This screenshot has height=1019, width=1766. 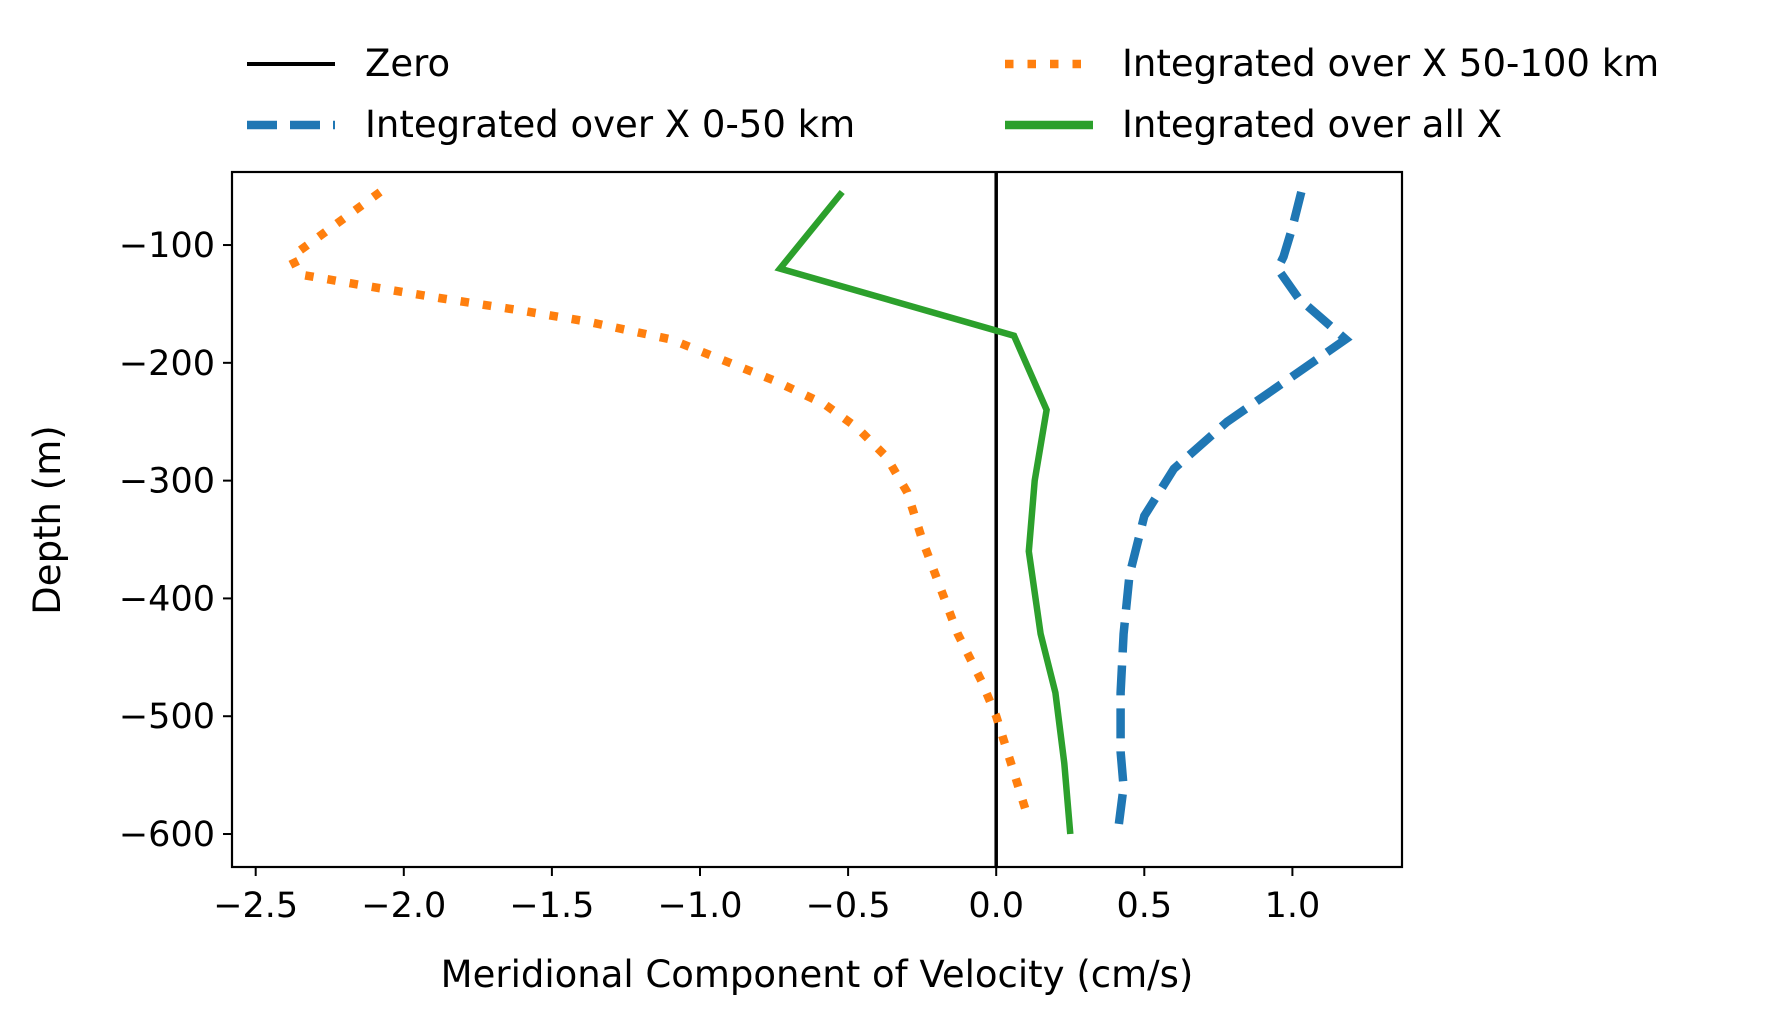 I want to click on legend-label-all-x: Integrated over all X, so click(x=1312, y=124).